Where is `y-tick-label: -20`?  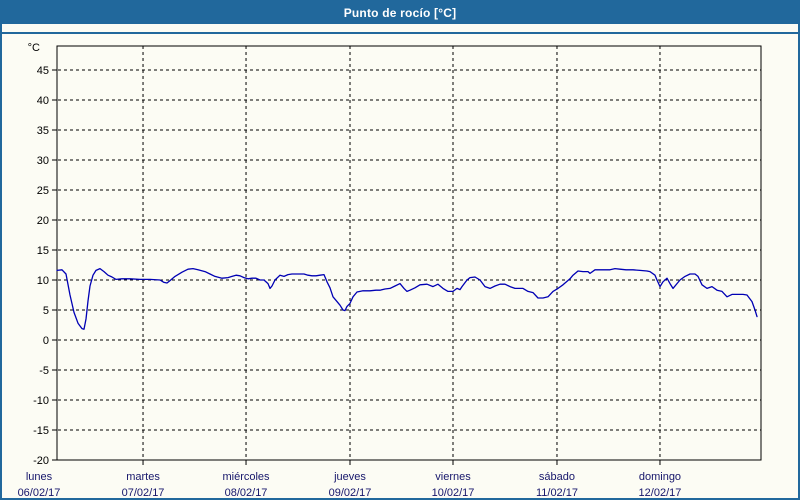
y-tick-label: -20 is located at coordinates (41, 461).